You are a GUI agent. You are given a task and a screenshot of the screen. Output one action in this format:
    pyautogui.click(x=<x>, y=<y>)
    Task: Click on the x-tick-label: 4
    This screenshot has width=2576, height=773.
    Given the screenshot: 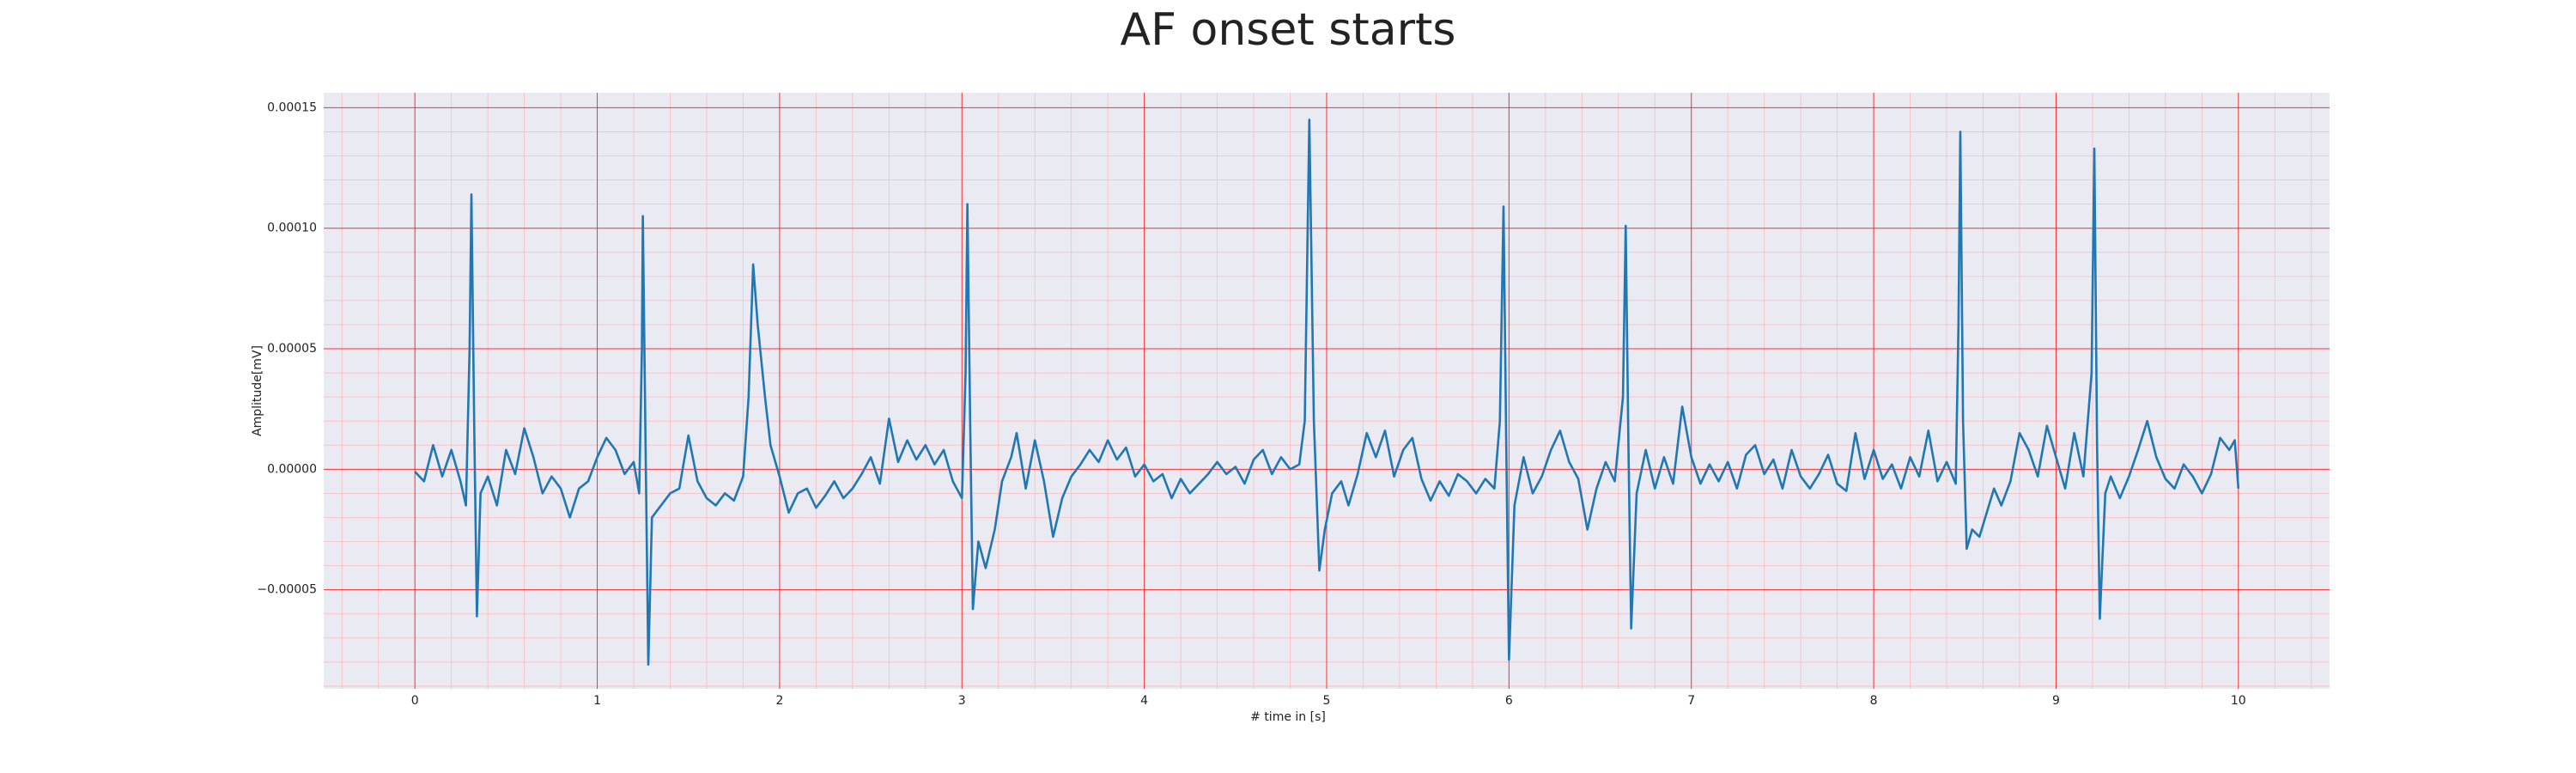 What is the action you would take?
    pyautogui.click(x=1144, y=701)
    